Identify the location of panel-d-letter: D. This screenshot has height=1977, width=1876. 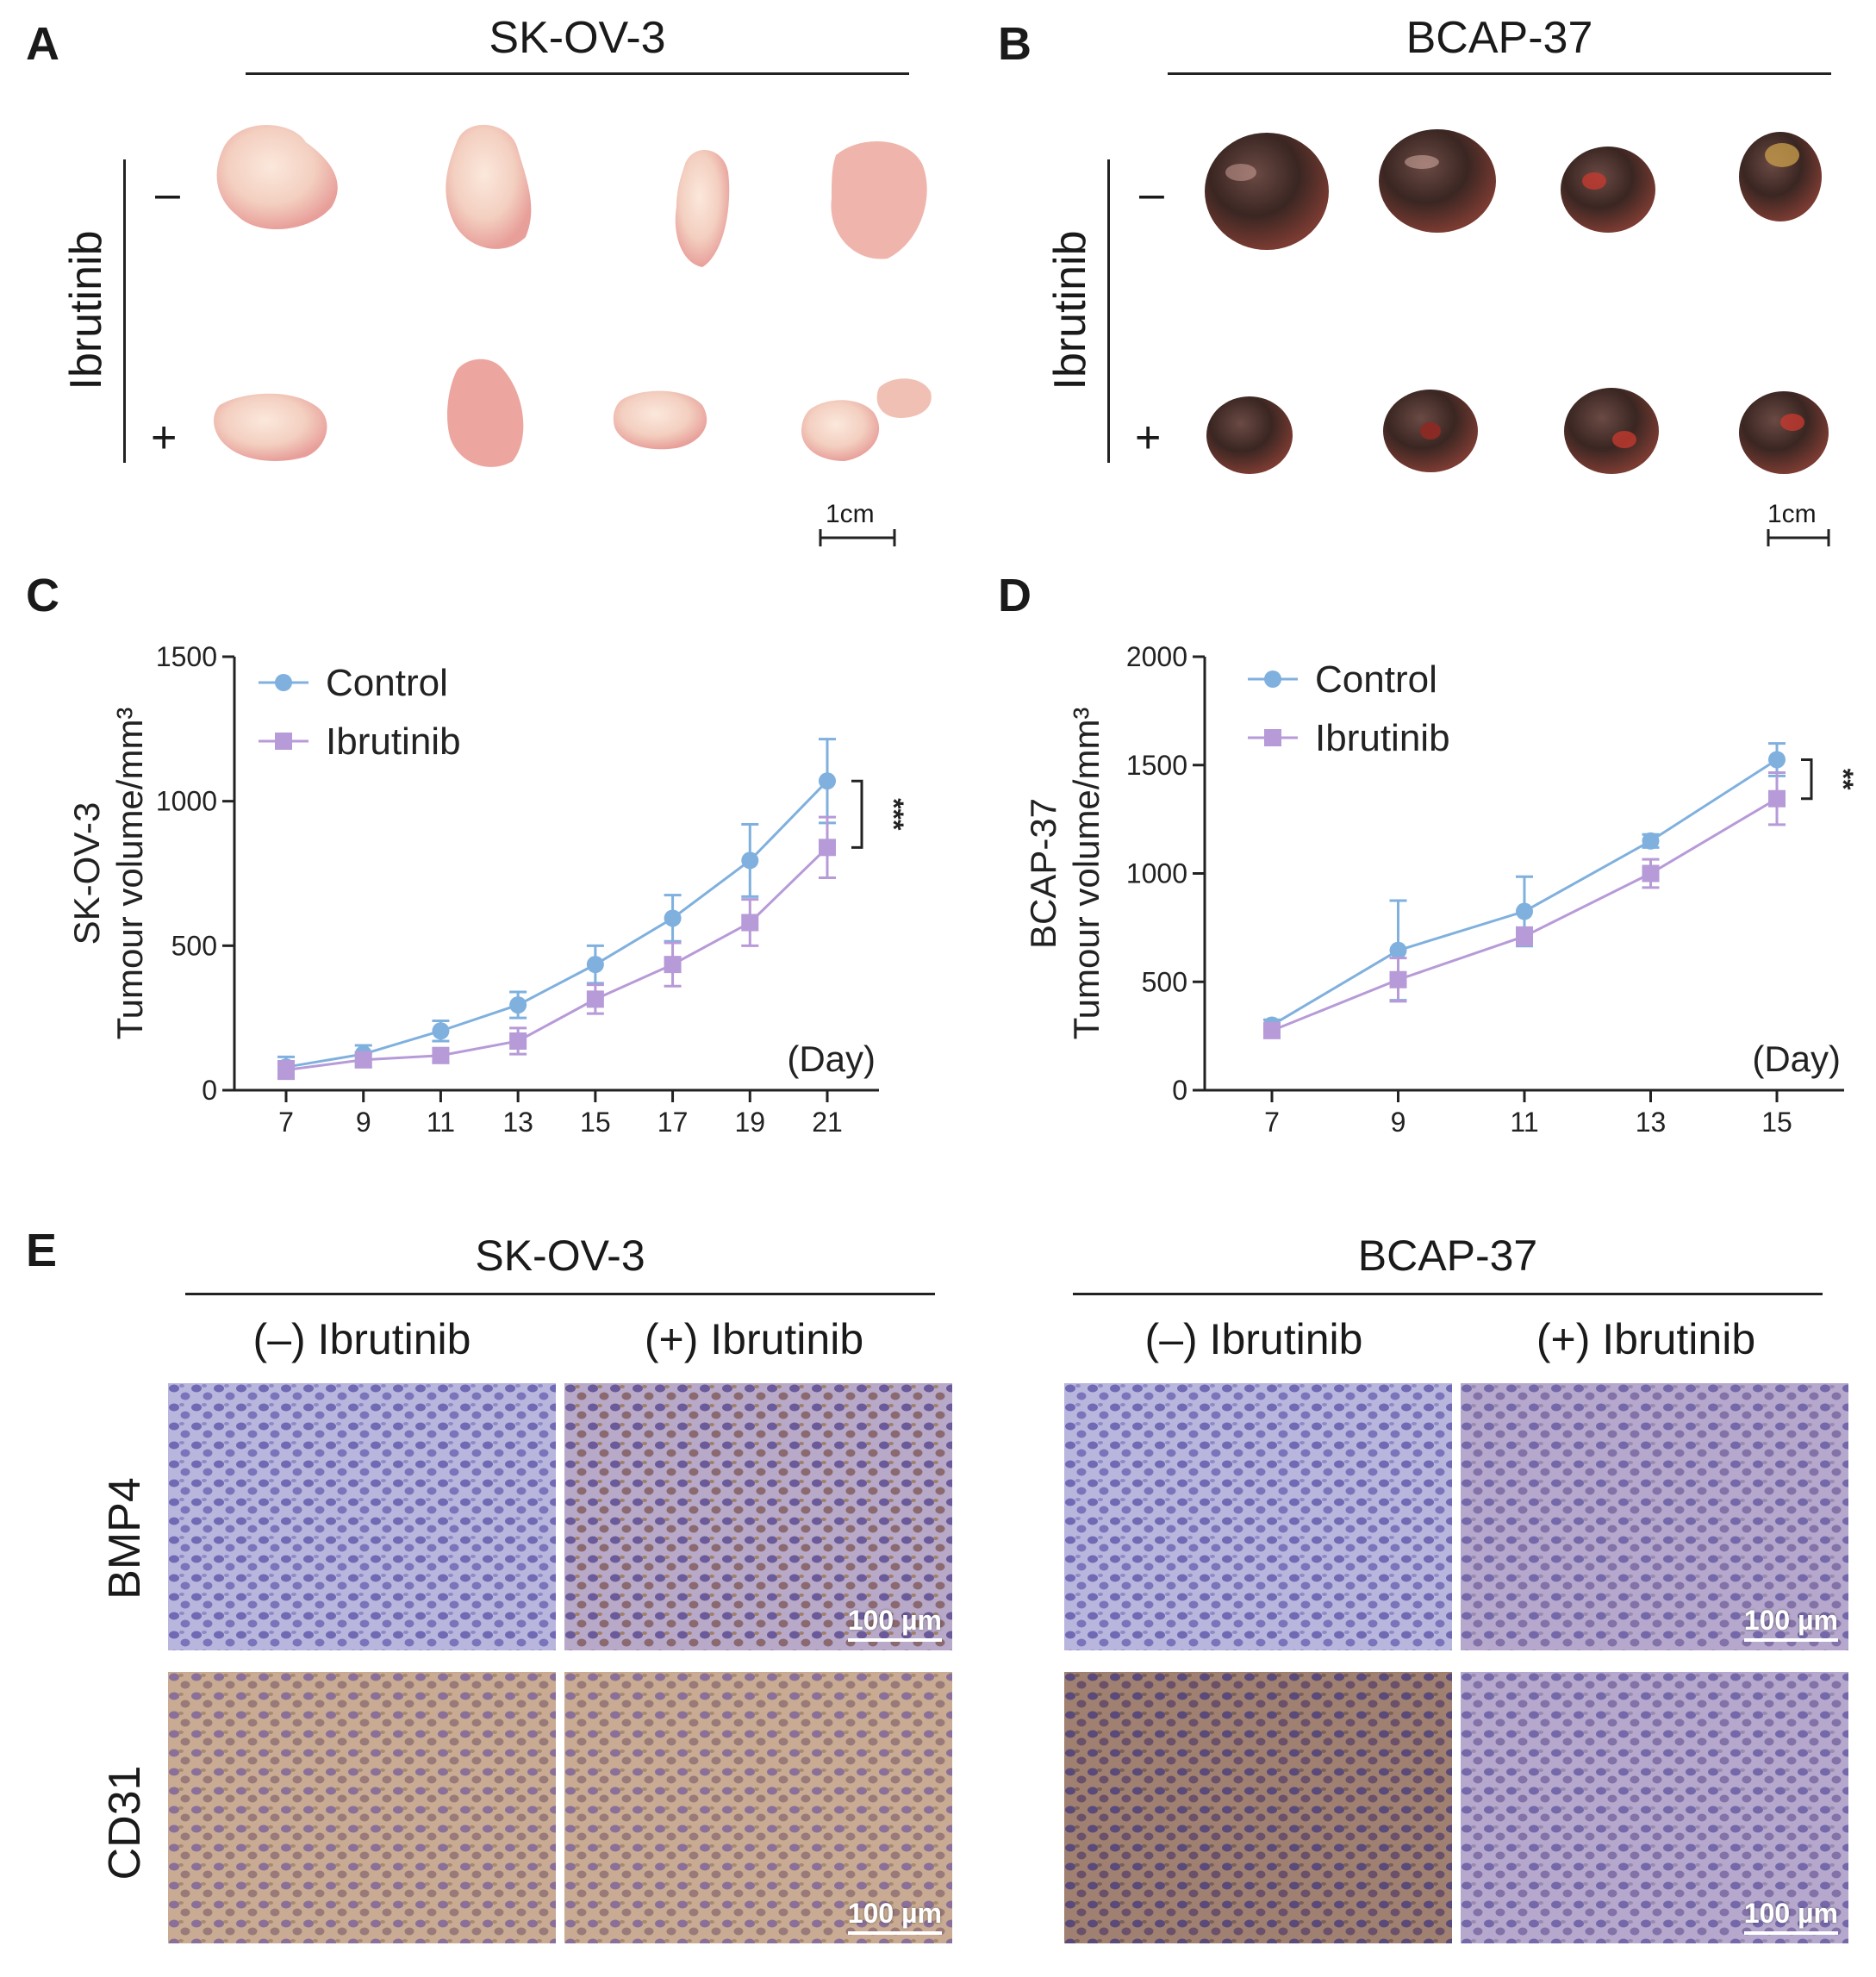
(1014, 595).